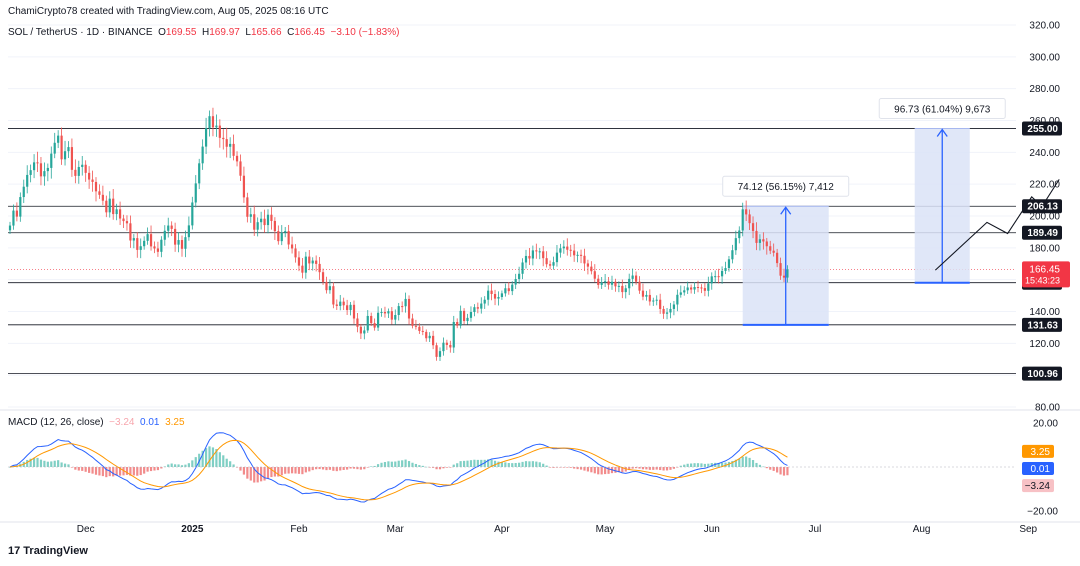 This screenshot has height=566, width=1080. What do you see at coordinates (1046, 274) in the screenshot?
I see `last-price-tag-bg` at bounding box center [1046, 274].